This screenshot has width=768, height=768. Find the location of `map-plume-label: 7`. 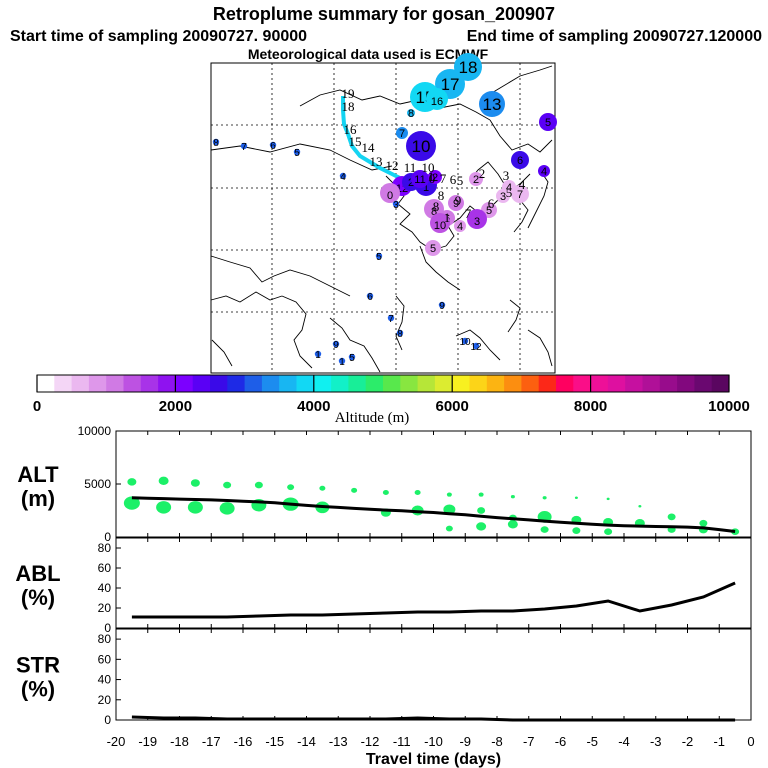

map-plume-label: 7 is located at coordinates (402, 134).